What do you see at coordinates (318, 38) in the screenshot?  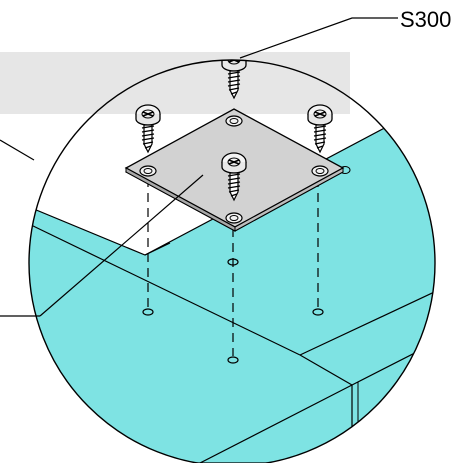 I see `leader-line-screw` at bounding box center [318, 38].